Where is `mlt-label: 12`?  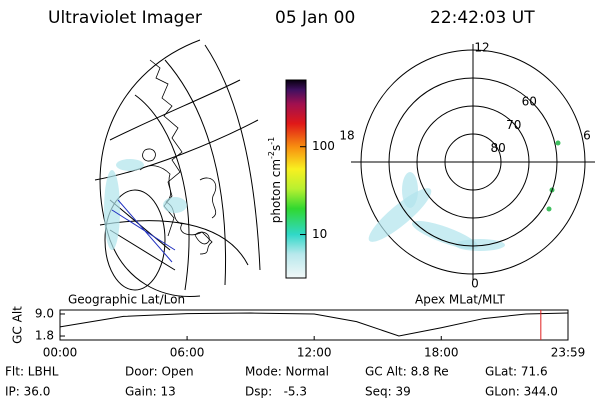 mlt-label: 12 is located at coordinates (481, 48).